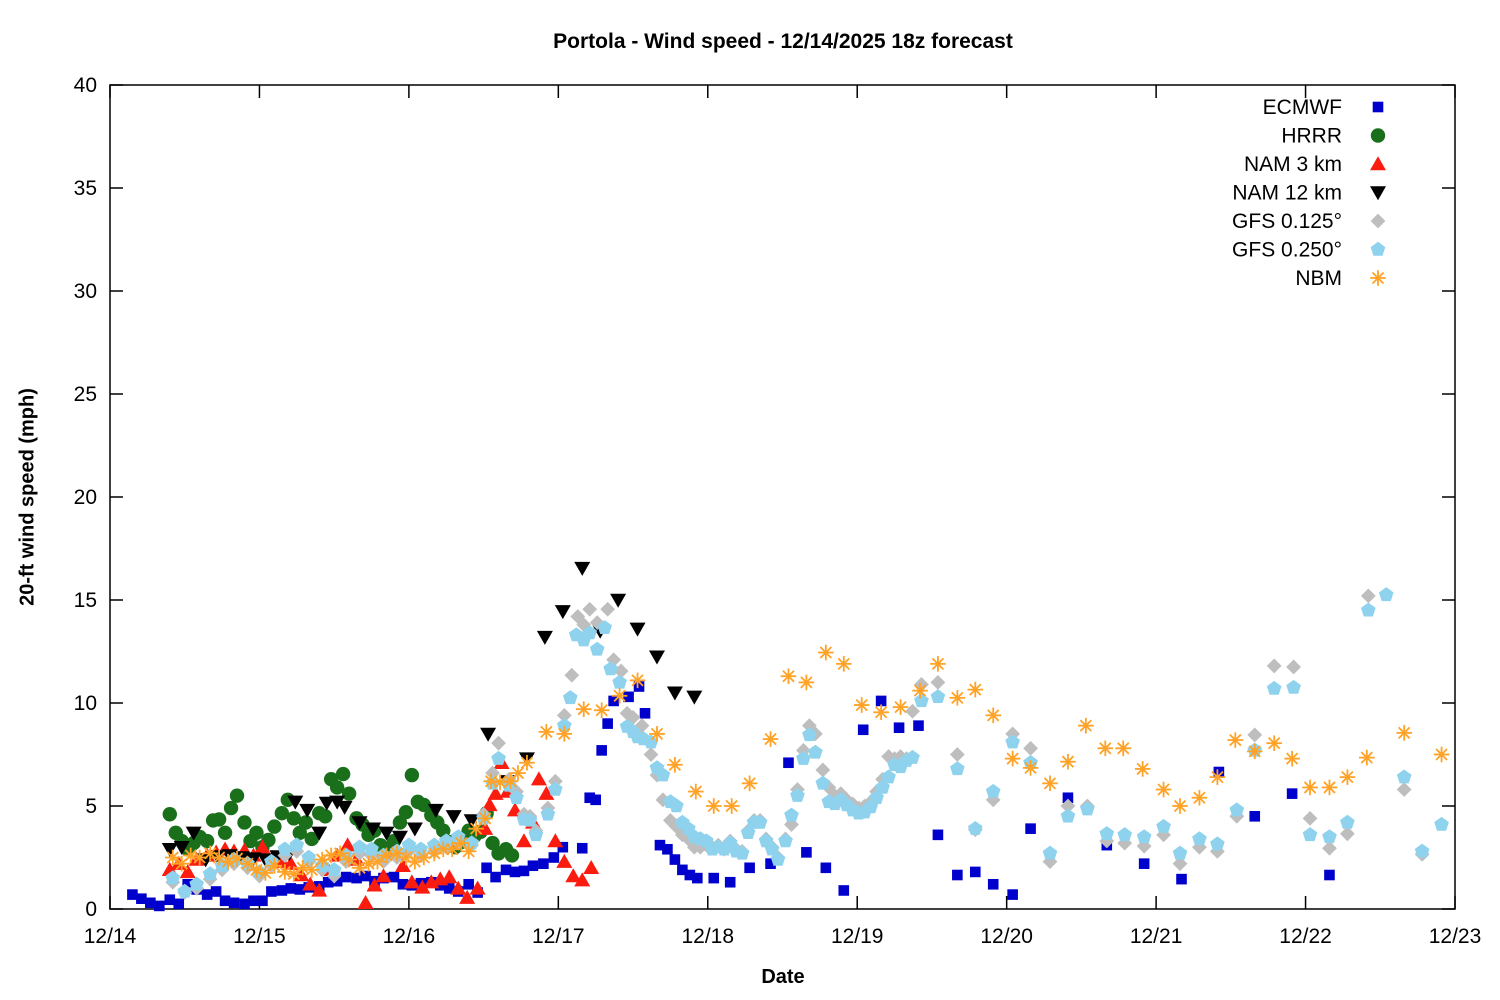 Image resolution: width=1500 pixels, height=1000 pixels. What do you see at coordinates (91, 806) in the screenshot?
I see `y-tick-label: 5` at bounding box center [91, 806].